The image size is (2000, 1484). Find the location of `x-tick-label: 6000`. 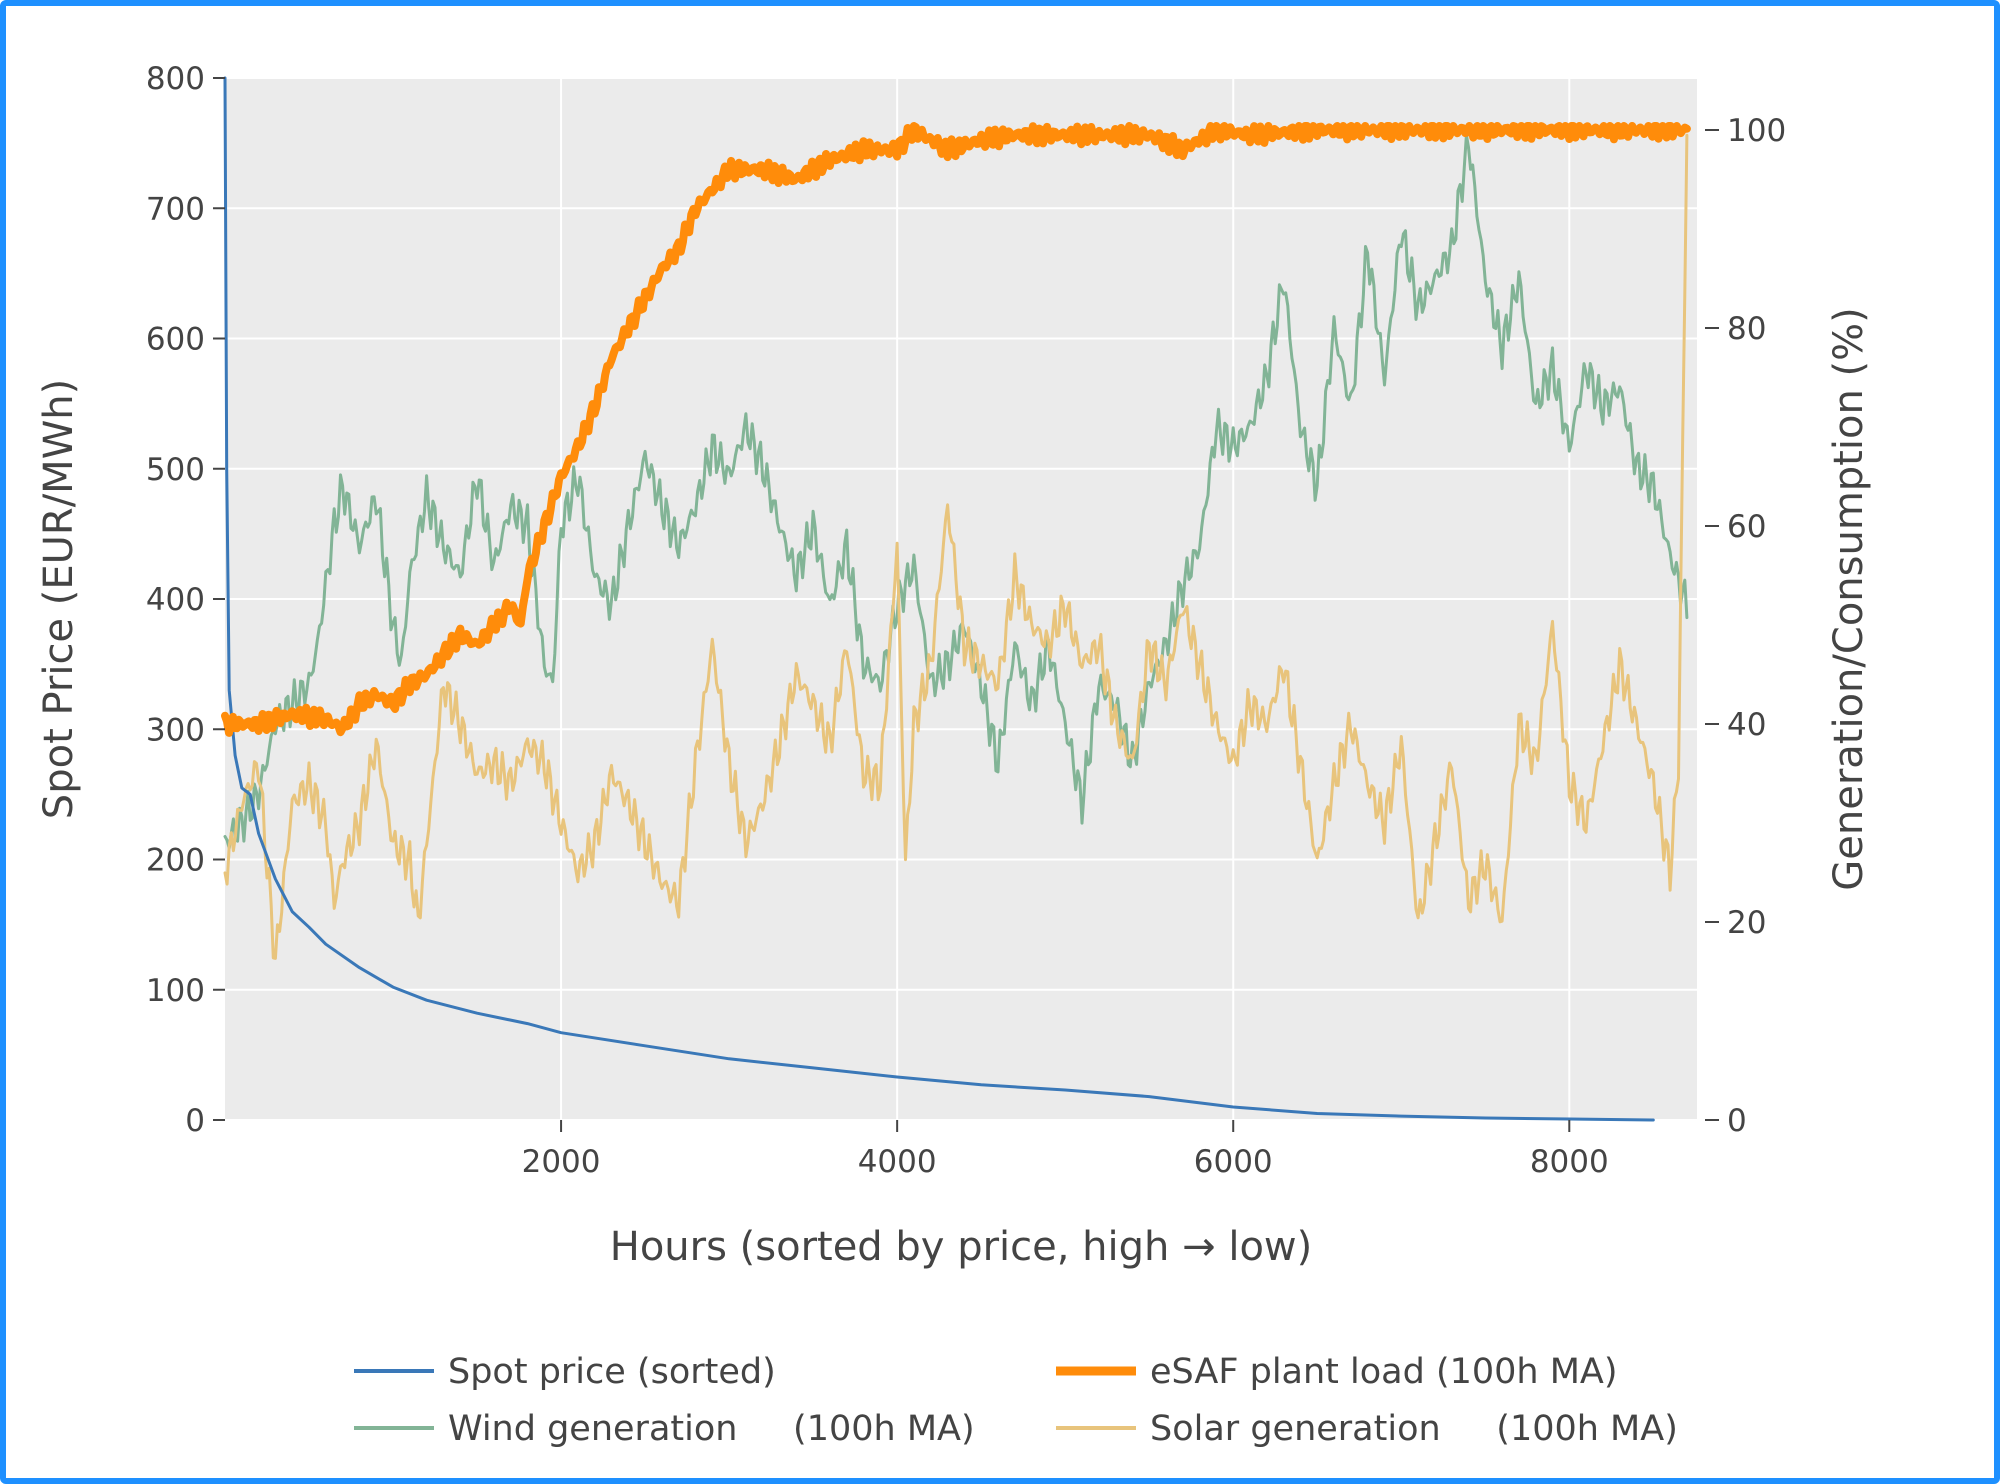

x-tick-label: 6000 is located at coordinates (1233, 1162).